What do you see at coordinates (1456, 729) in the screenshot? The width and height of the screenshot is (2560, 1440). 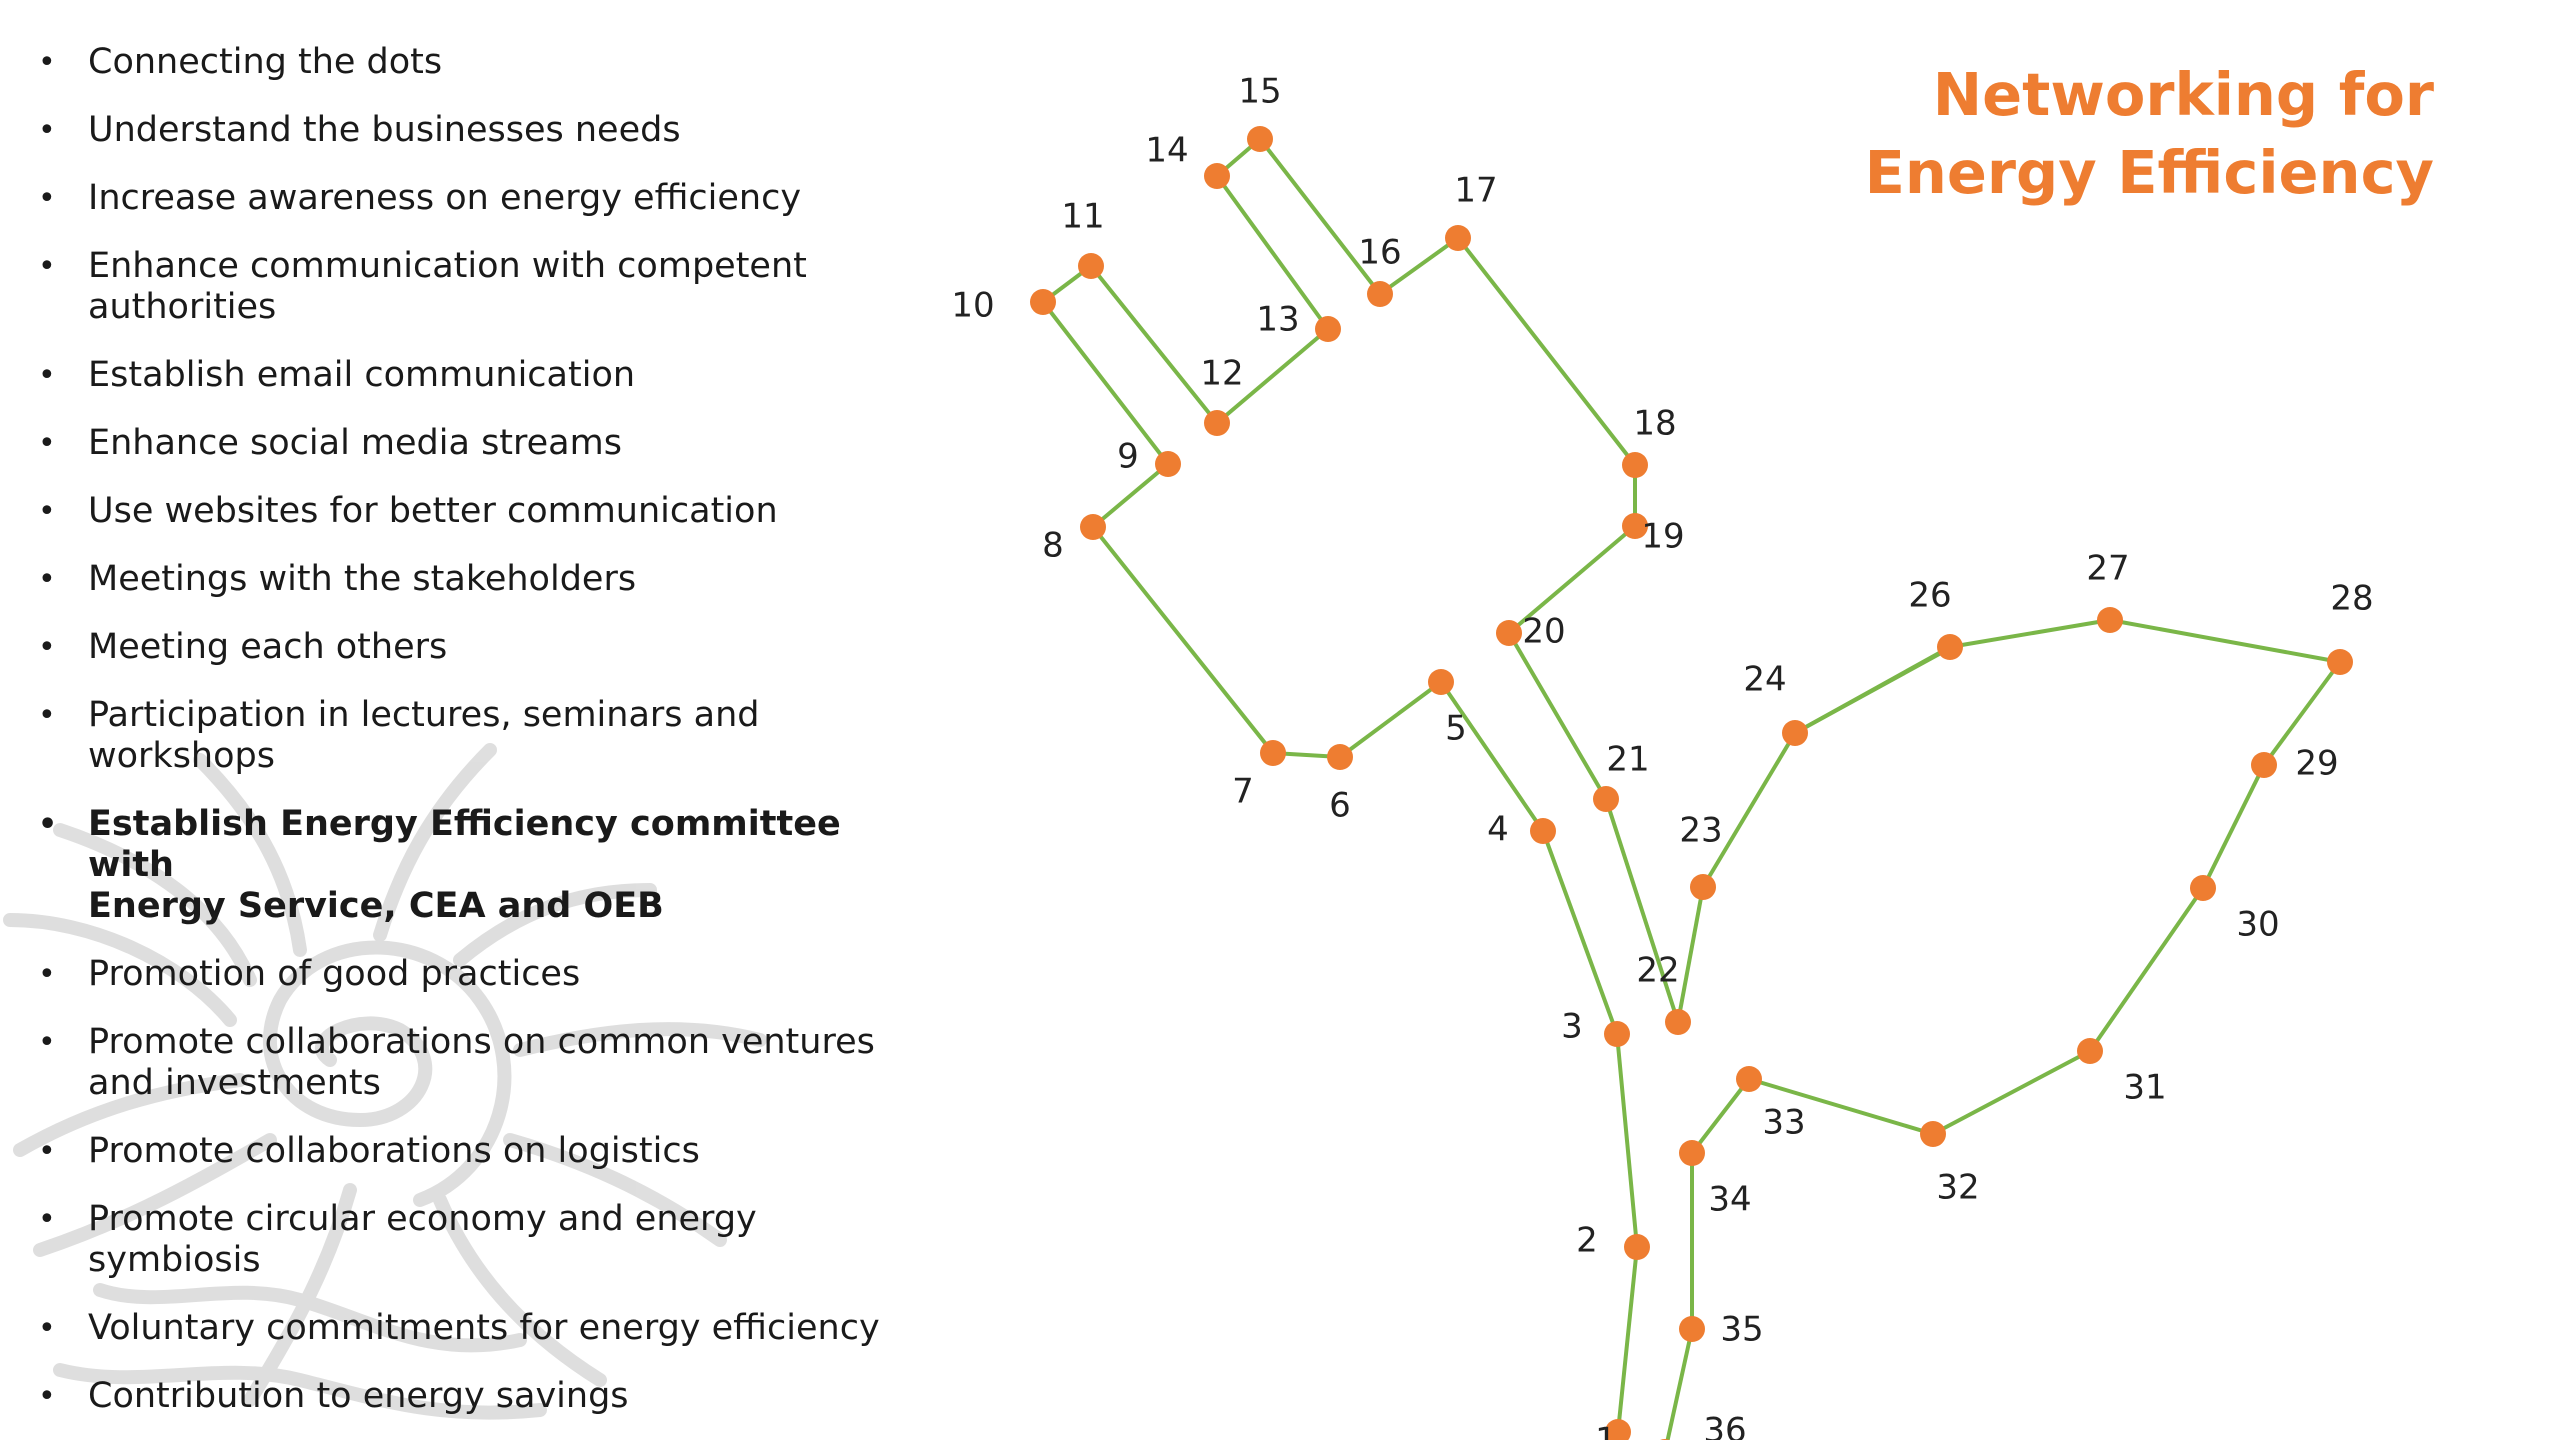 I see `dot-label: 5` at bounding box center [1456, 729].